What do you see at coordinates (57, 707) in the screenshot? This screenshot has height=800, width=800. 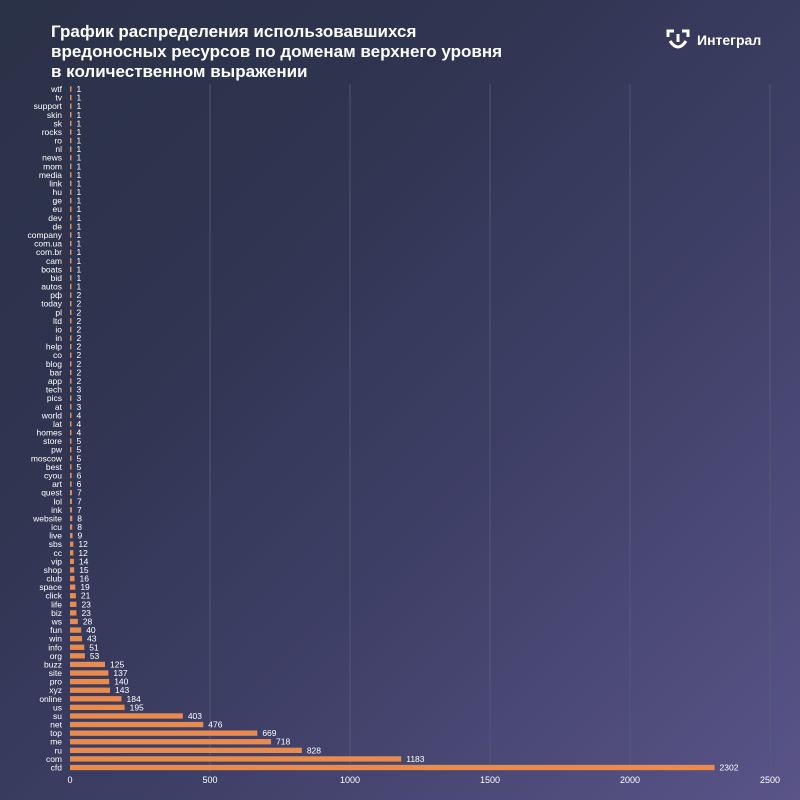 I see `category-label: us` at bounding box center [57, 707].